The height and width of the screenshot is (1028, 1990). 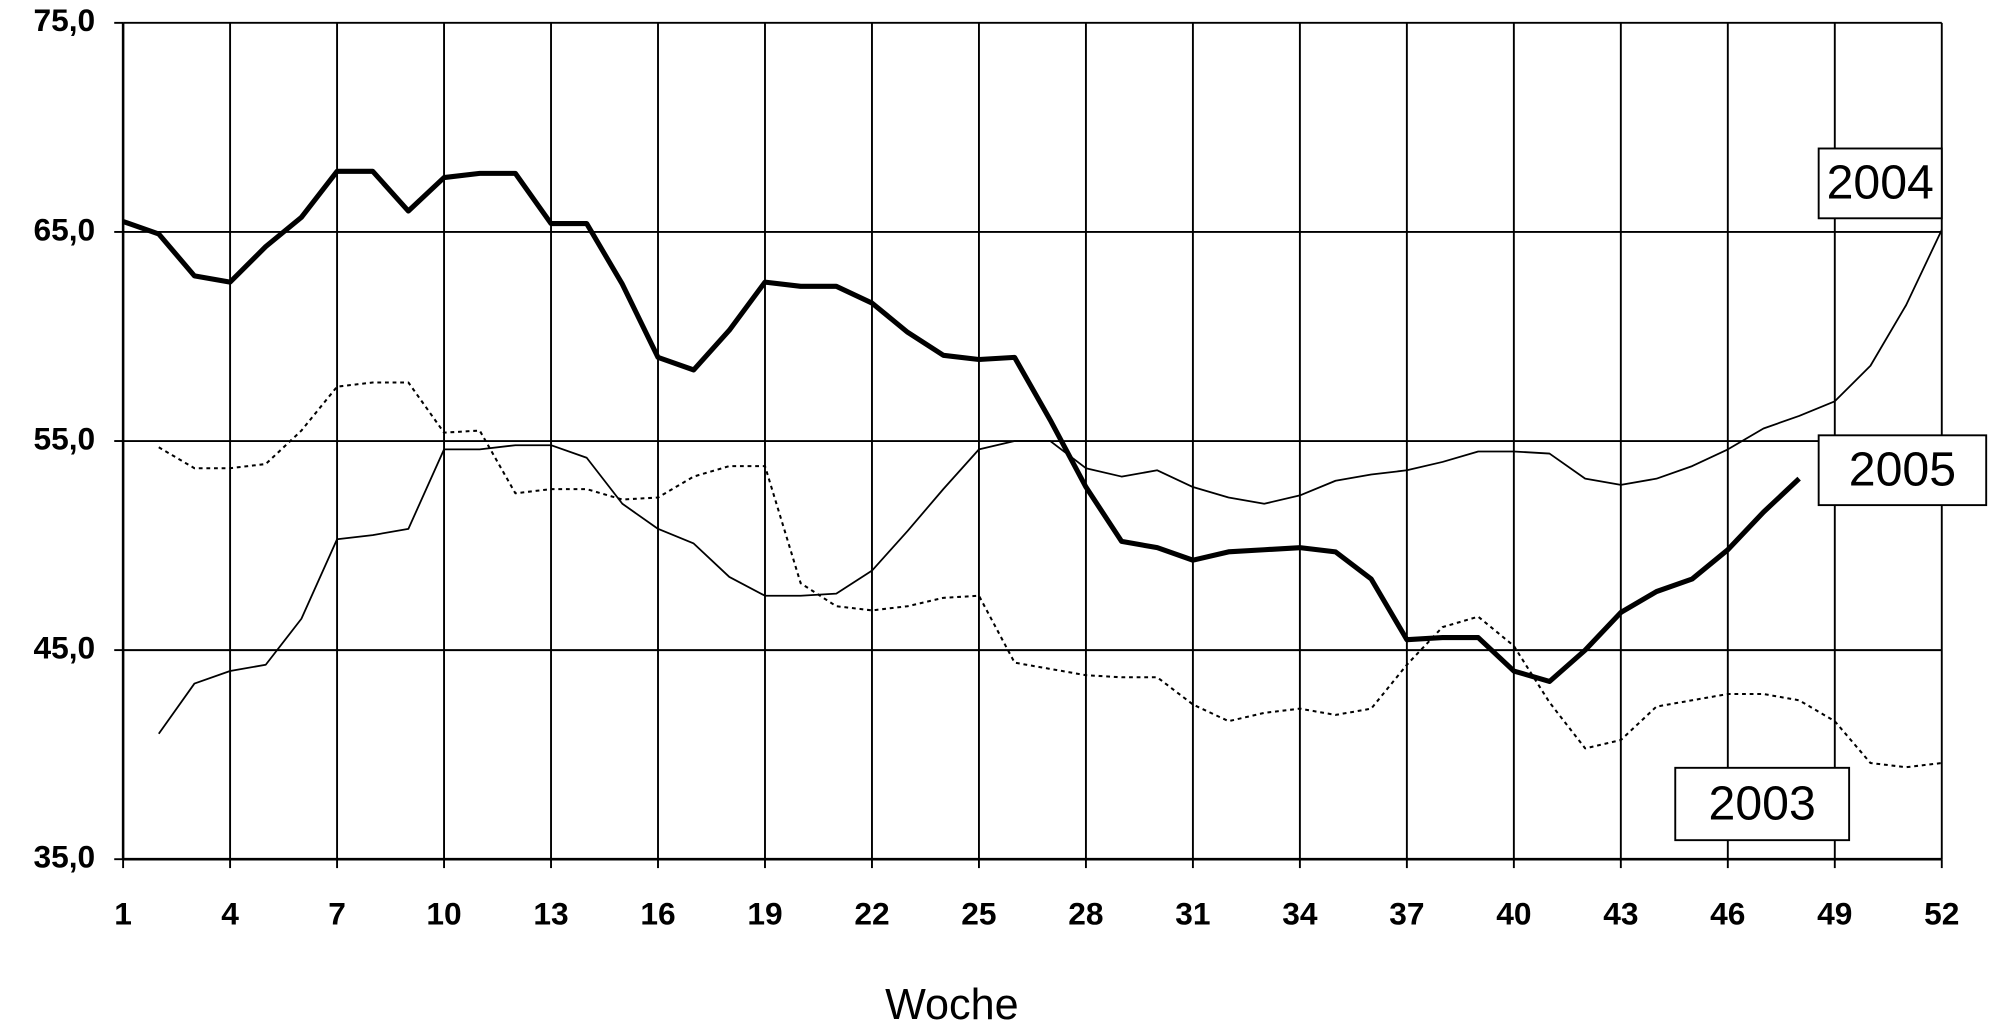 What do you see at coordinates (1300, 914) in the screenshot?
I see `x-tick-label: 34` at bounding box center [1300, 914].